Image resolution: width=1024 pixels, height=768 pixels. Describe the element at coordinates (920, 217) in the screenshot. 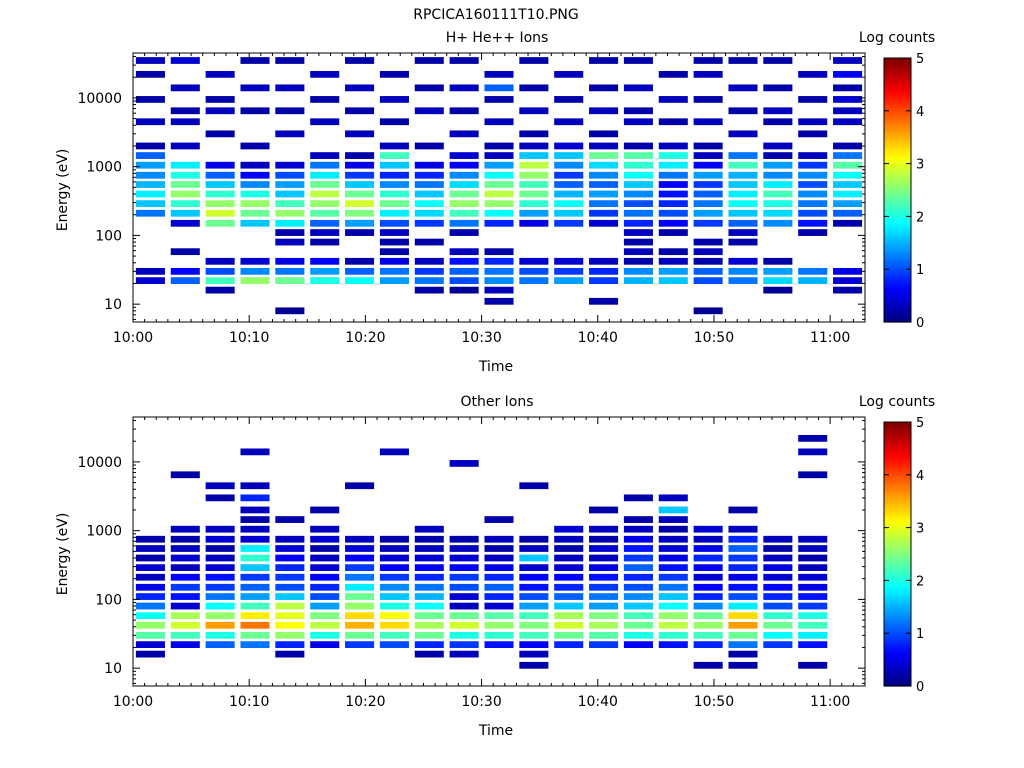

I see `colorbar-tick-label: 2` at that location.